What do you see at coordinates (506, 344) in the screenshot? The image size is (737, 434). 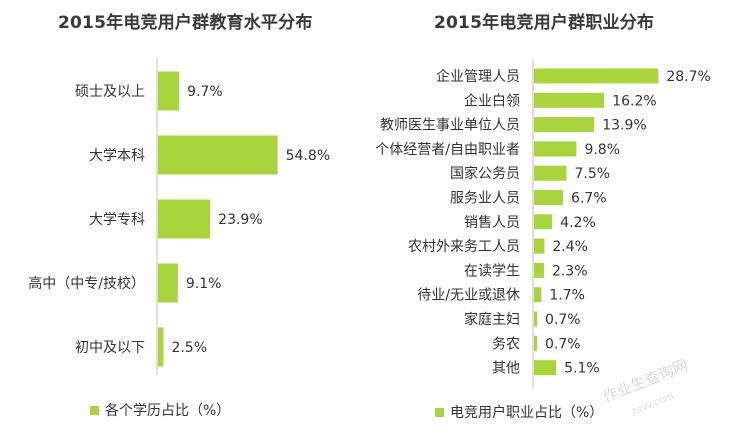 I see `chart-1-category-label: 务农` at bounding box center [506, 344].